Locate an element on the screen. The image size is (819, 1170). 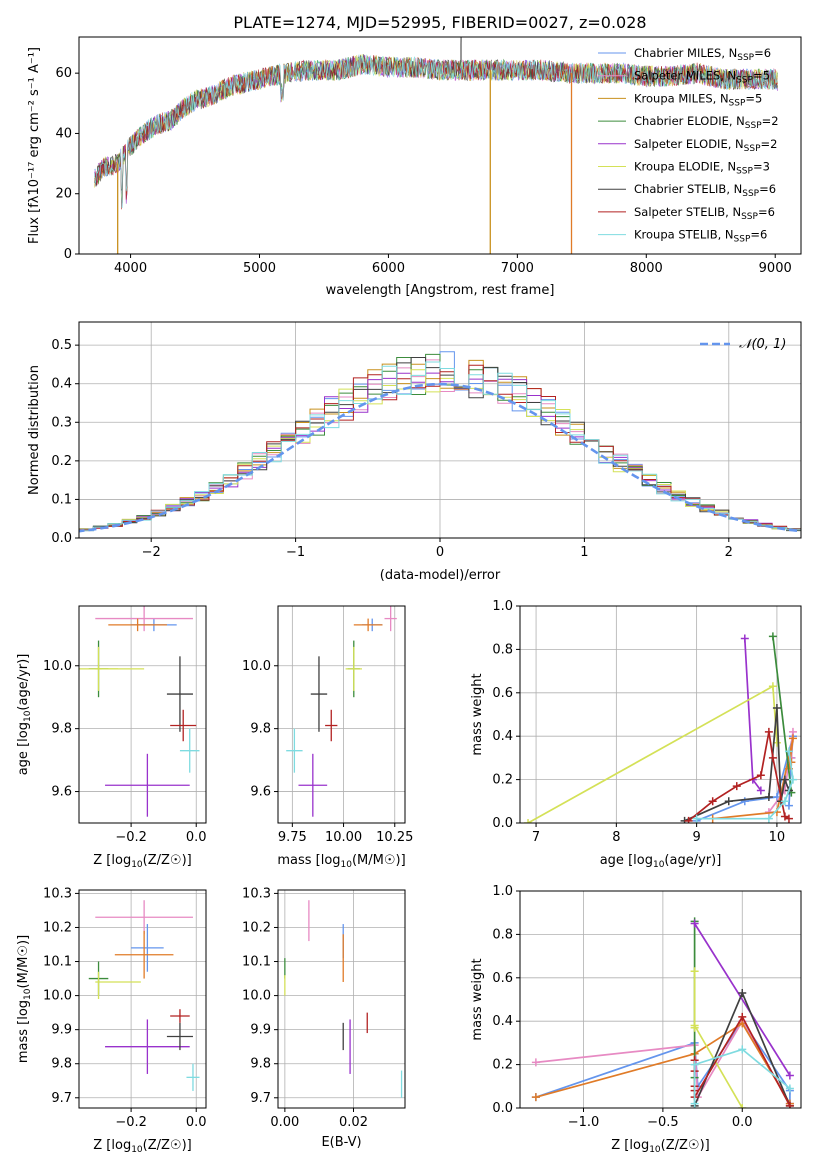
x-tick-label: 10 is located at coordinates (777, 837).